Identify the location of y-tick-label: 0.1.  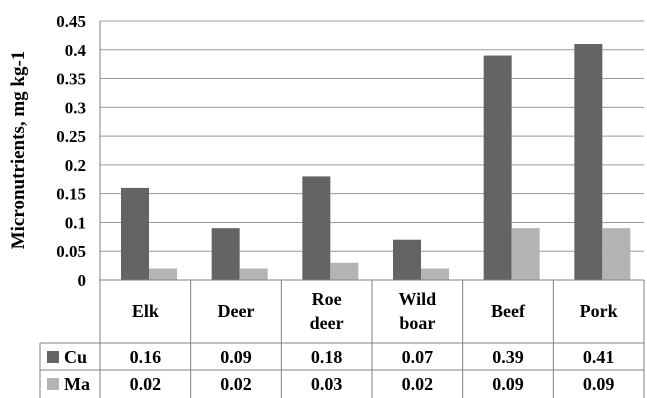
(75, 222).